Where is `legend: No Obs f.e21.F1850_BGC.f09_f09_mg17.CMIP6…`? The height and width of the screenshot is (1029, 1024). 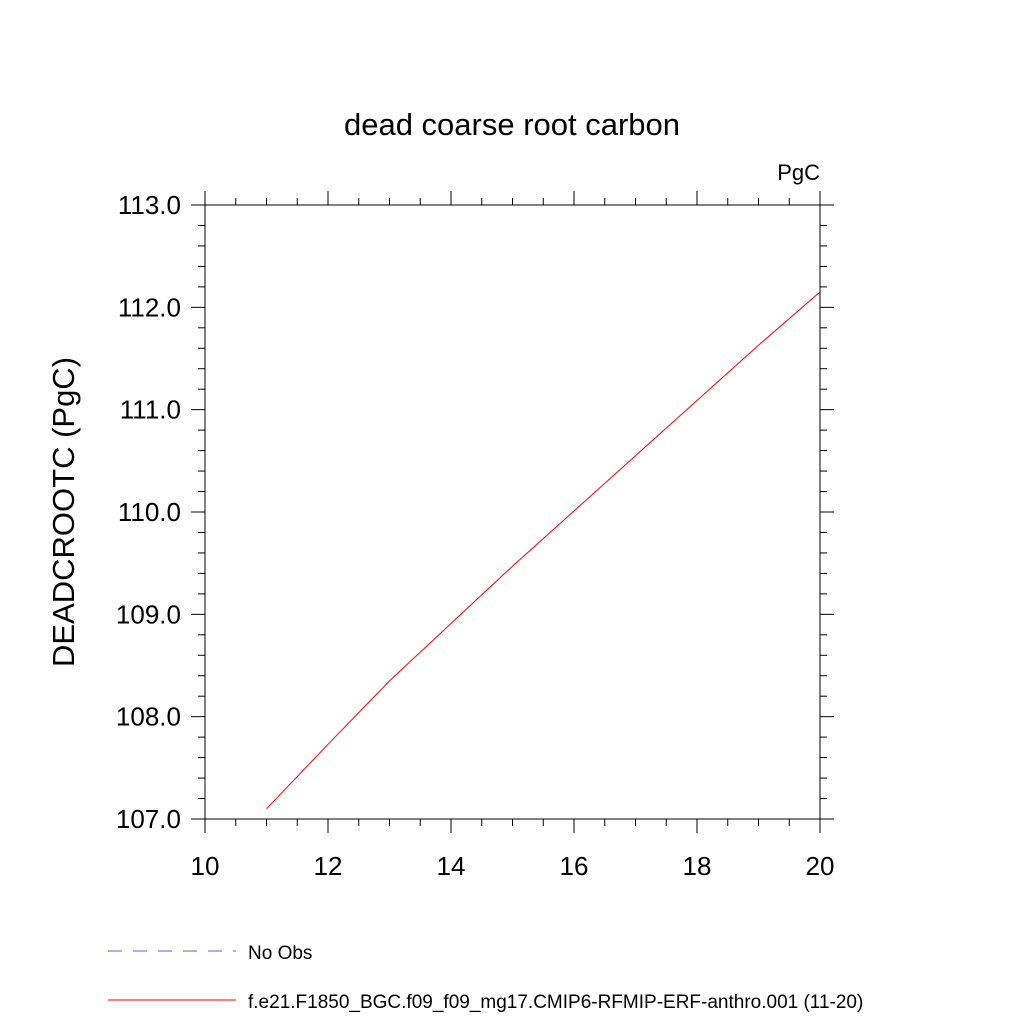
legend: No Obs f.e21.F1850_BGC.f09_f09_mg17.CMIP6… is located at coordinates (485, 978).